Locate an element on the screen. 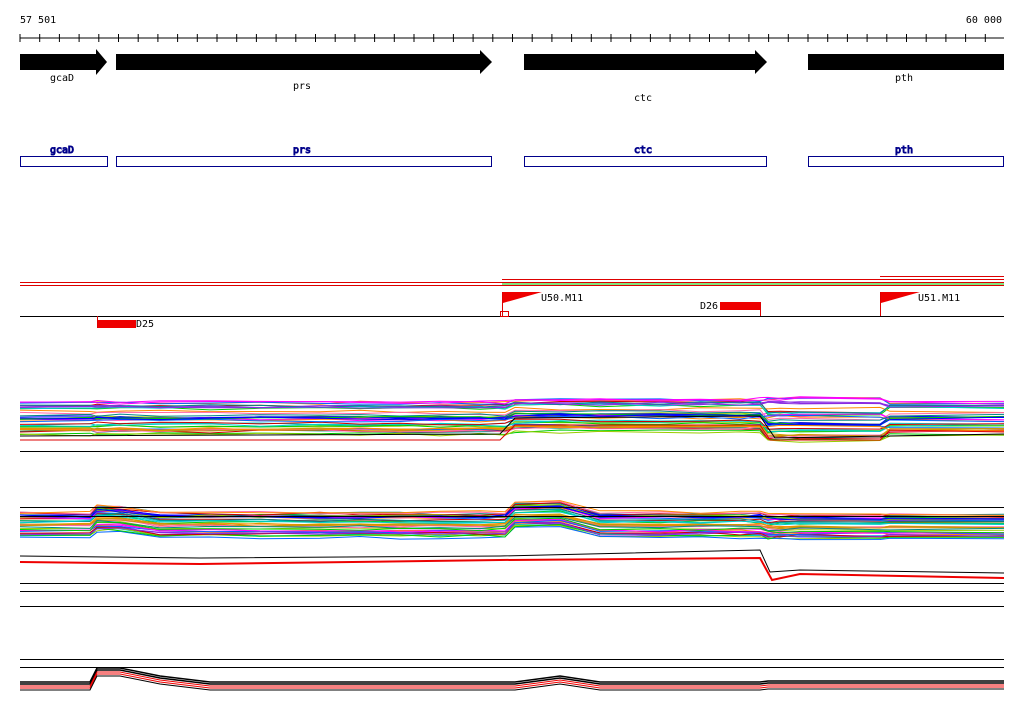 This screenshot has height=714, width=1024. feature-track: U50.M11 D26 D25 U51.M11 is located at coordinates (512, 303).